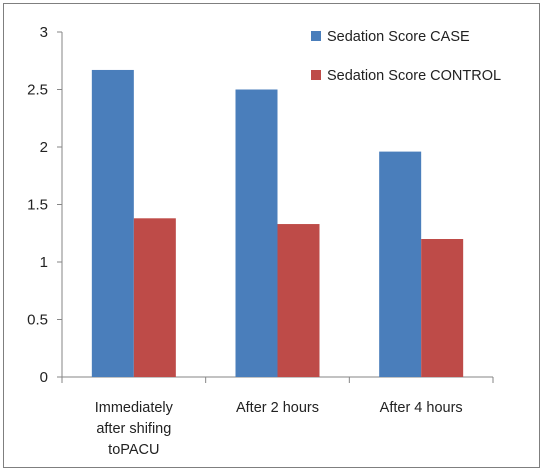 This screenshot has height=473, width=545. I want to click on x-category-label-line: After 4 hours, so click(421, 408).